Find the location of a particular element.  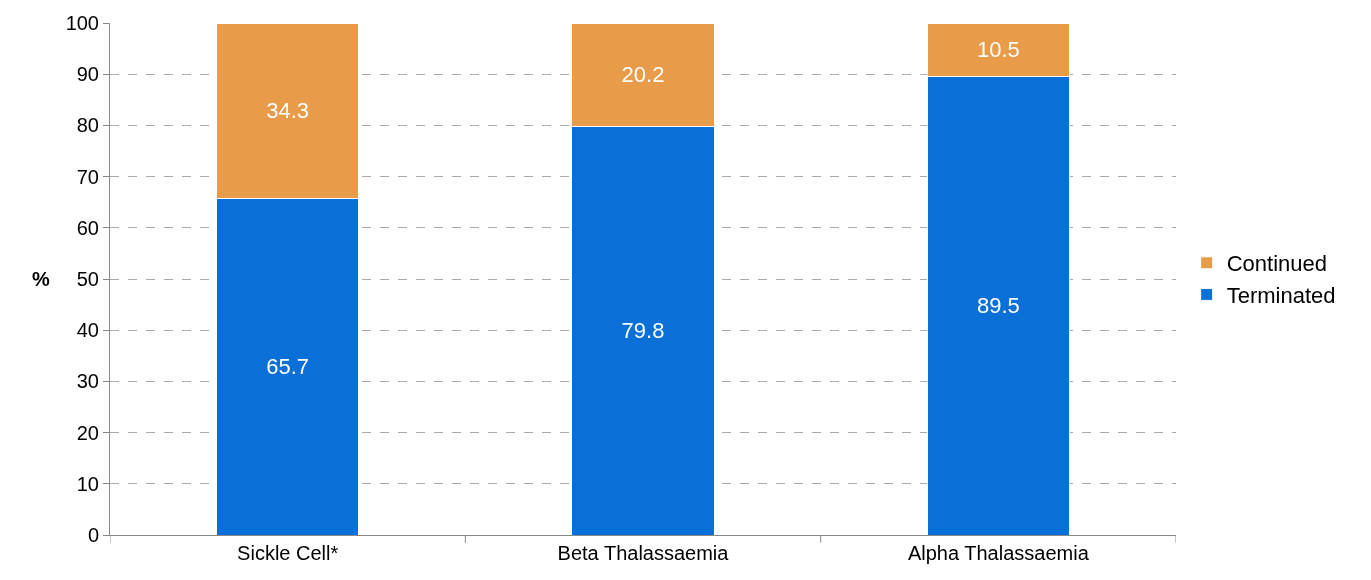

data-label: 34.3 is located at coordinates (288, 111).